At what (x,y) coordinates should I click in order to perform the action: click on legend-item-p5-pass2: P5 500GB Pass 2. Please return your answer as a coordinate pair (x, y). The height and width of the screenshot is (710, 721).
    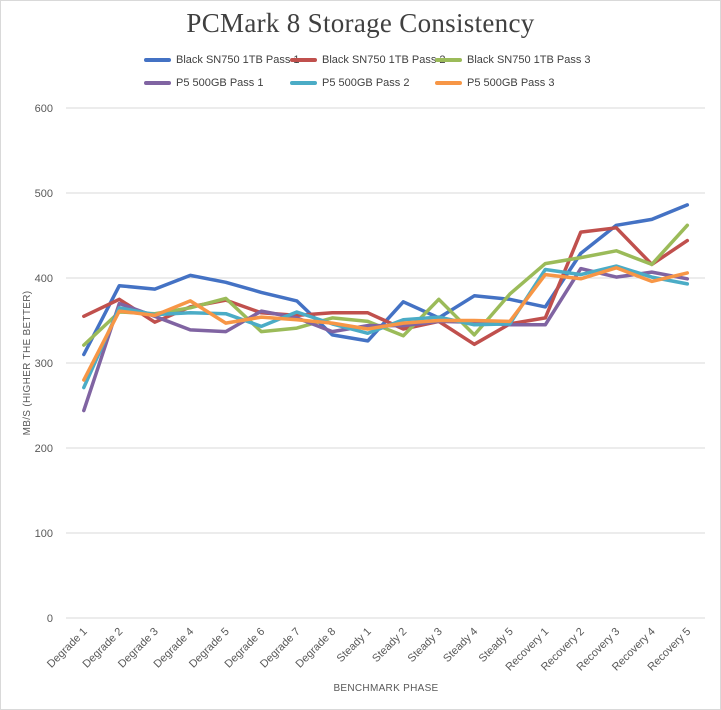
    Looking at the image, I should click on (349, 83).